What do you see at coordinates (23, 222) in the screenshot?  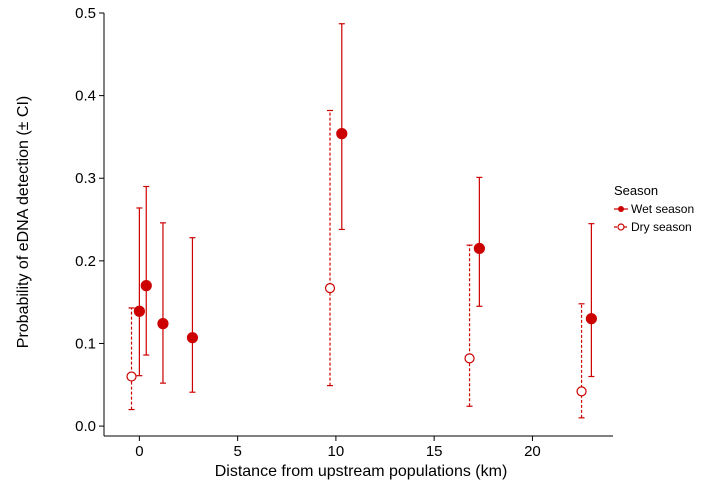 I see `y-axis-title: Probability of eDNA detection (± CI)` at bounding box center [23, 222].